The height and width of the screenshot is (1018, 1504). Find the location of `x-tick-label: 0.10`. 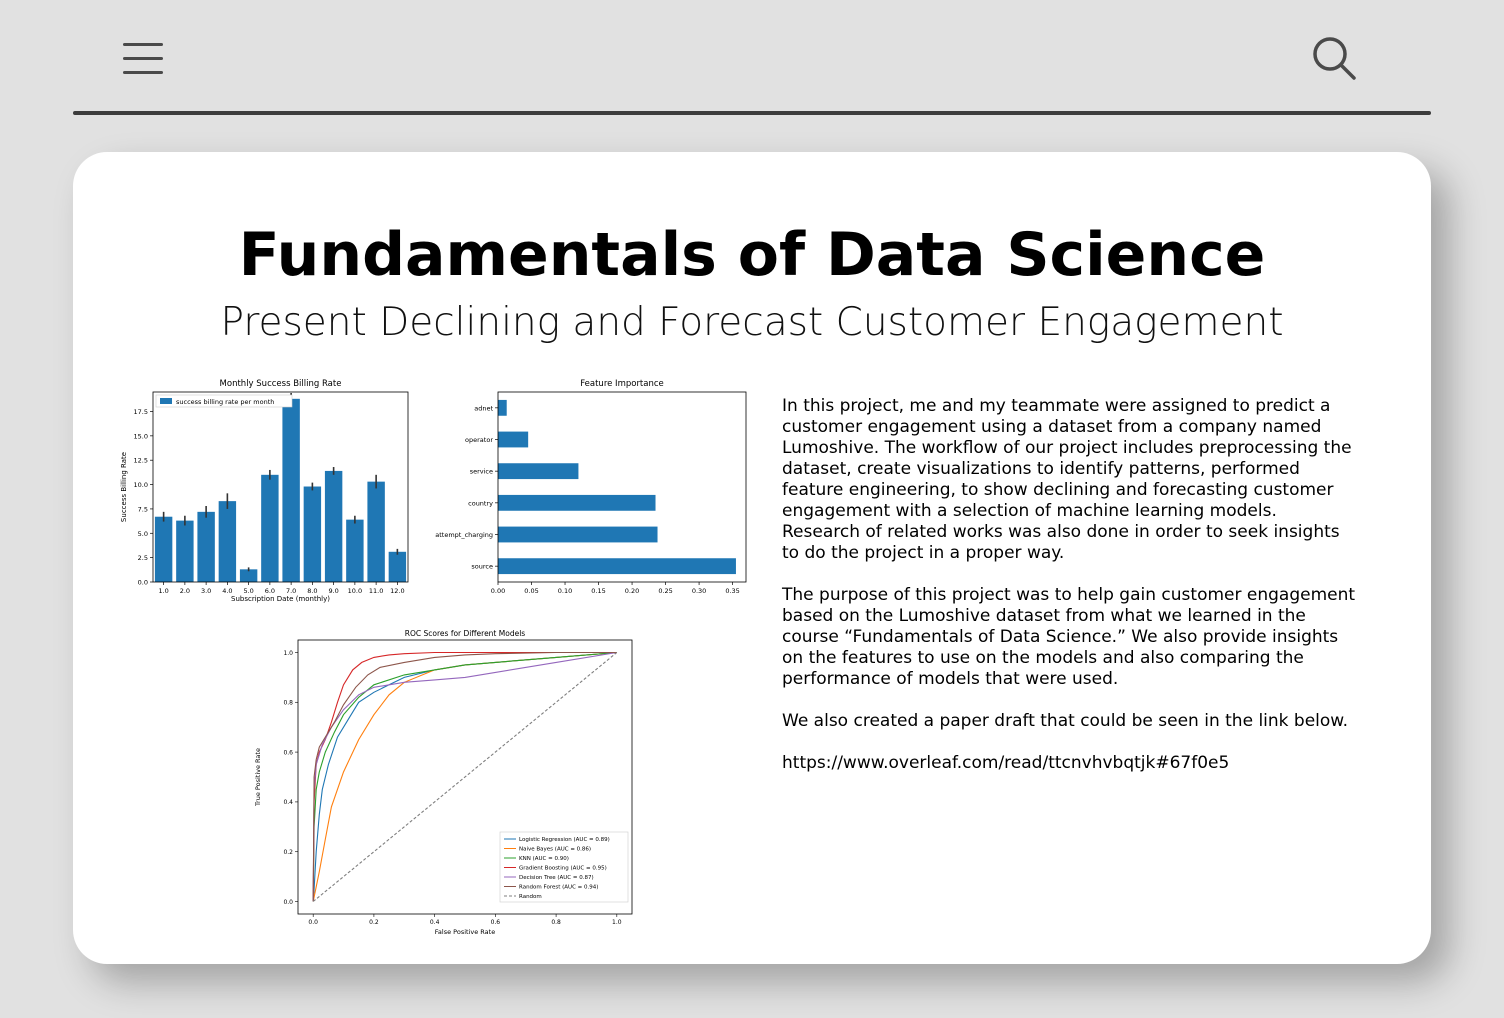

x-tick-label: 0.10 is located at coordinates (565, 591).